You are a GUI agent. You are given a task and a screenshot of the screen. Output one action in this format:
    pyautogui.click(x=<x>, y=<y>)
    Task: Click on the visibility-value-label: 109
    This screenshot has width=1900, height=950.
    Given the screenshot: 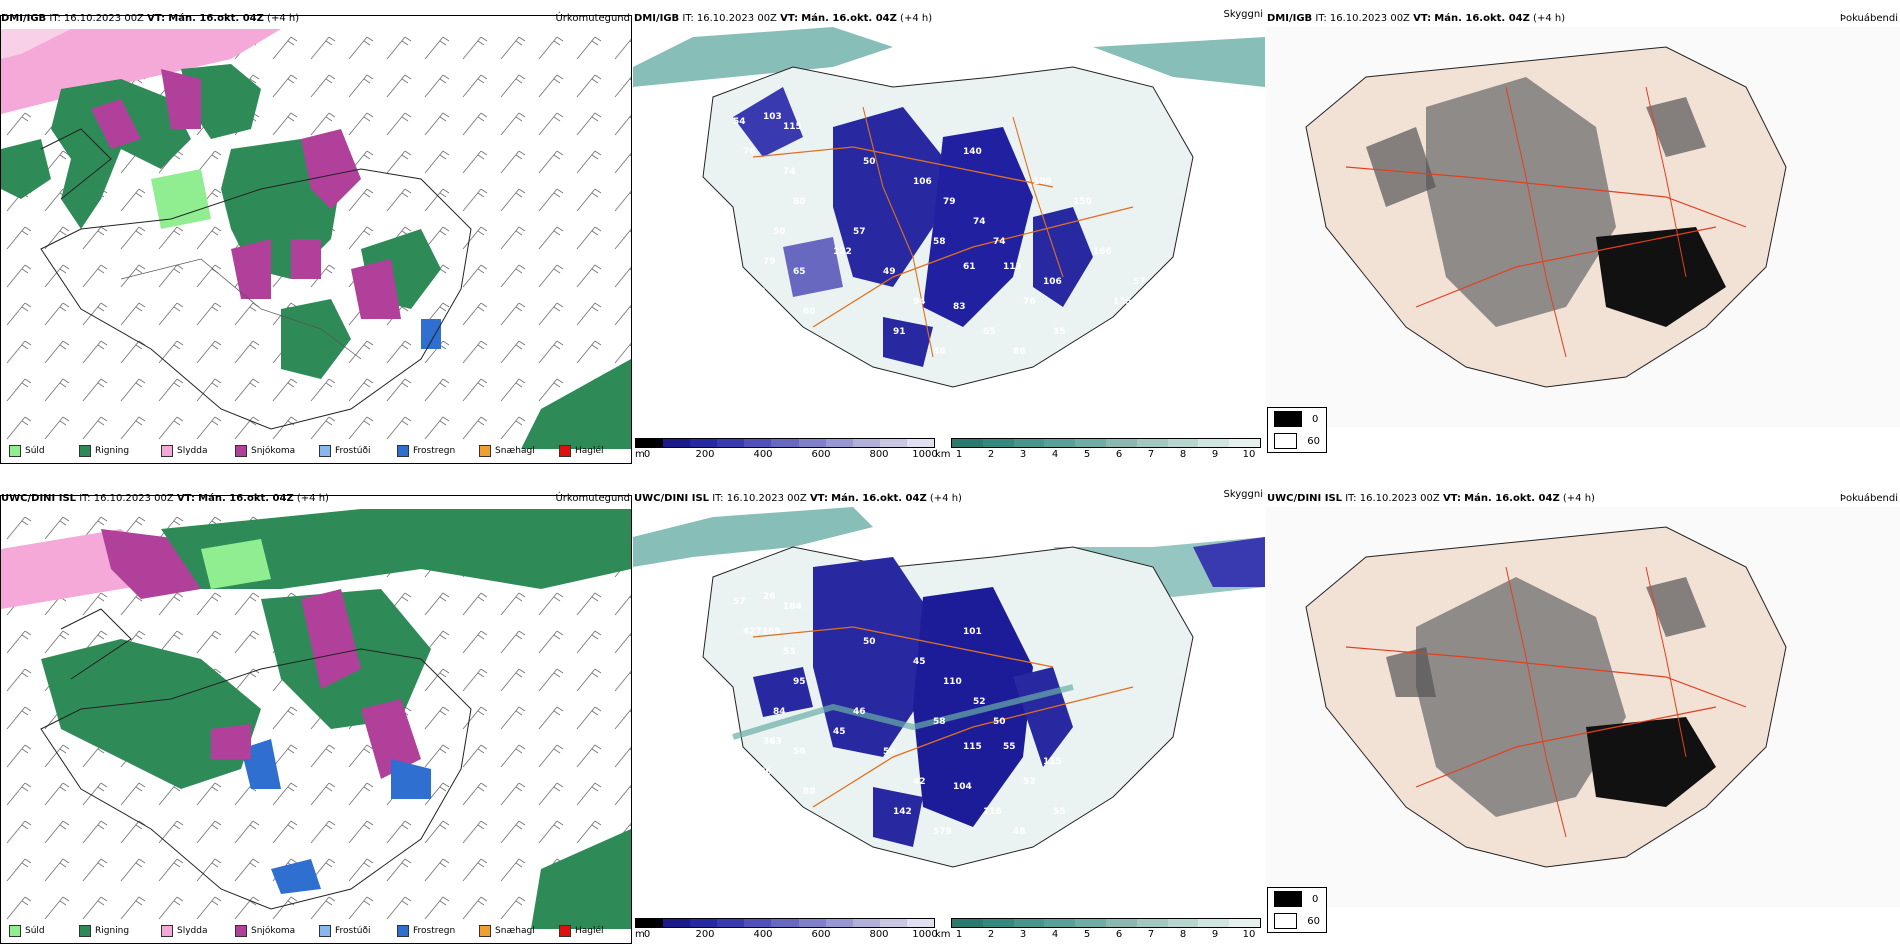 What is the action you would take?
    pyautogui.click(x=1042, y=182)
    